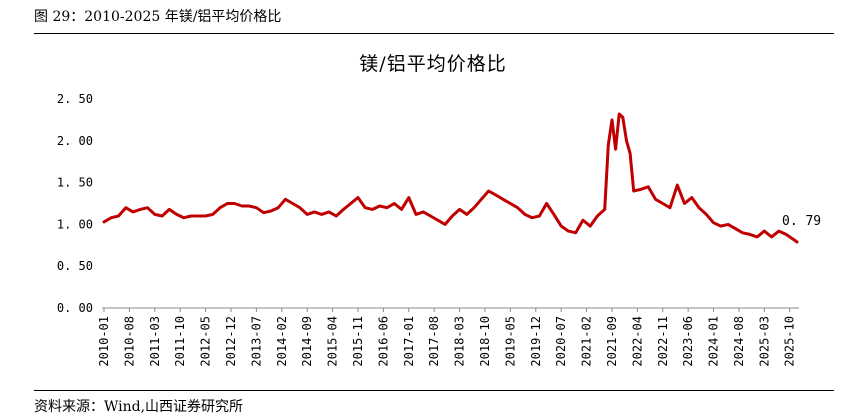  I want to click on source-note: 资料来源：Wind,山西证券研究所, so click(139, 407).